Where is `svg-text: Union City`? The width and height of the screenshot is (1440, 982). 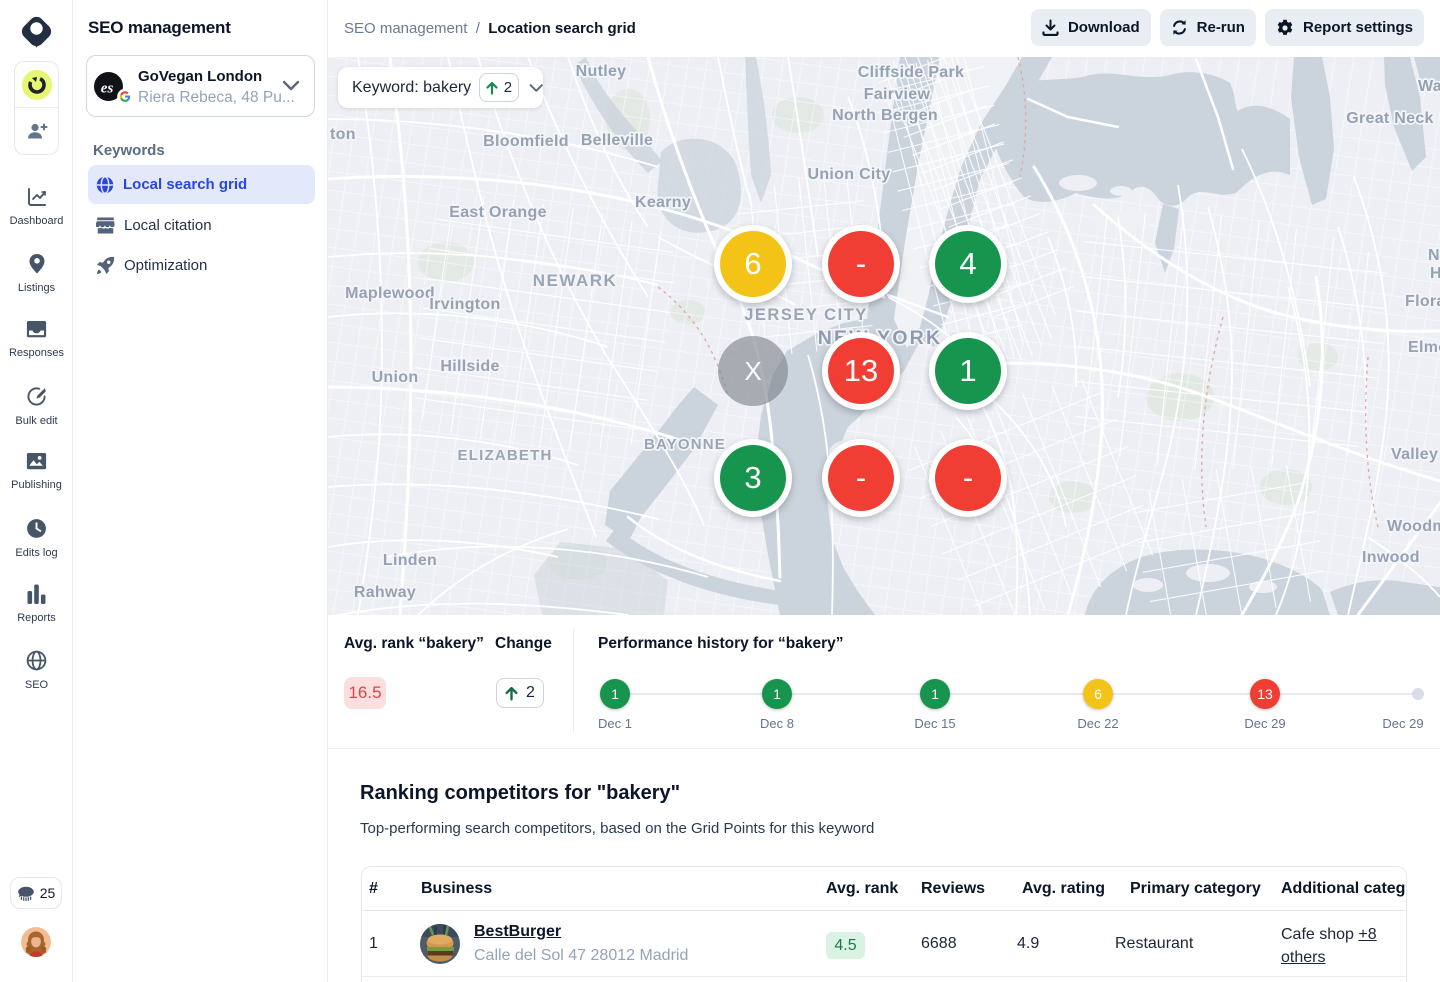 svg-text: Union City is located at coordinates (849, 174).